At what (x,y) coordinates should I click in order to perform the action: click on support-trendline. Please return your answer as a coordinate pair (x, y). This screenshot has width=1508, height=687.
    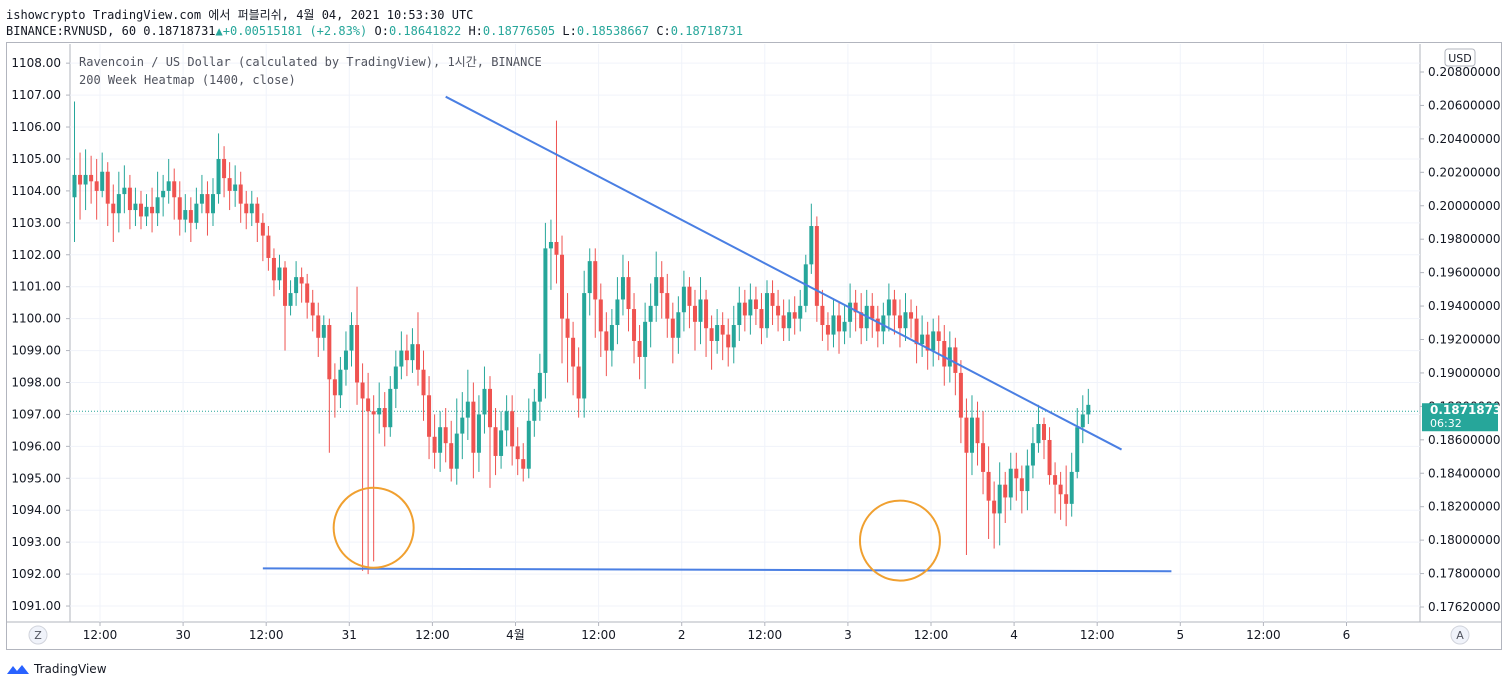
    Looking at the image, I should click on (717, 570).